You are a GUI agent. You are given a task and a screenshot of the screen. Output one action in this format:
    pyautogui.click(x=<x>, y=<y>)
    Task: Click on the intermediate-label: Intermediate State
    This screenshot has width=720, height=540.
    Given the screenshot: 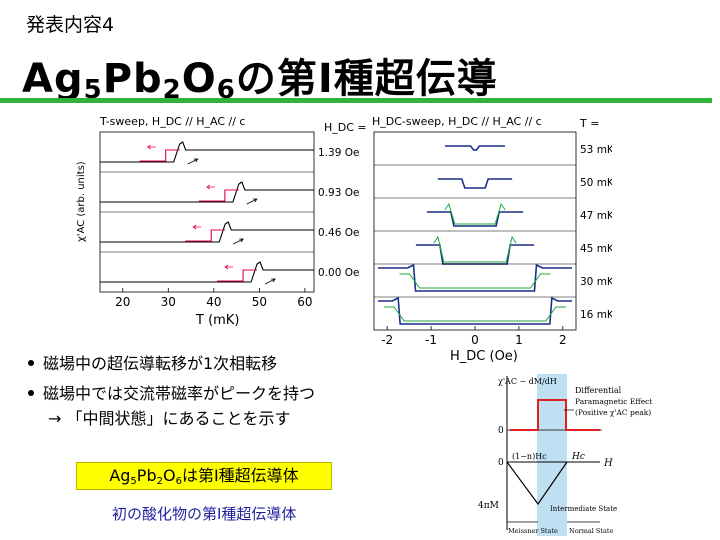 What is the action you would take?
    pyautogui.click(x=583, y=509)
    